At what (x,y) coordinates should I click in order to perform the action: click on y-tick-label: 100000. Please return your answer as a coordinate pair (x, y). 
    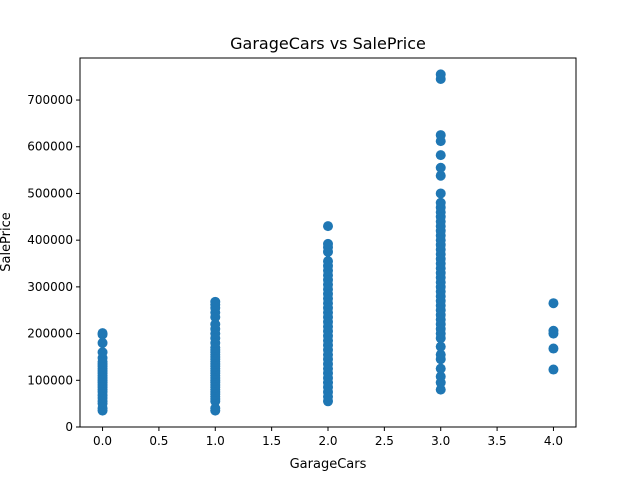
    Looking at the image, I should click on (50, 380).